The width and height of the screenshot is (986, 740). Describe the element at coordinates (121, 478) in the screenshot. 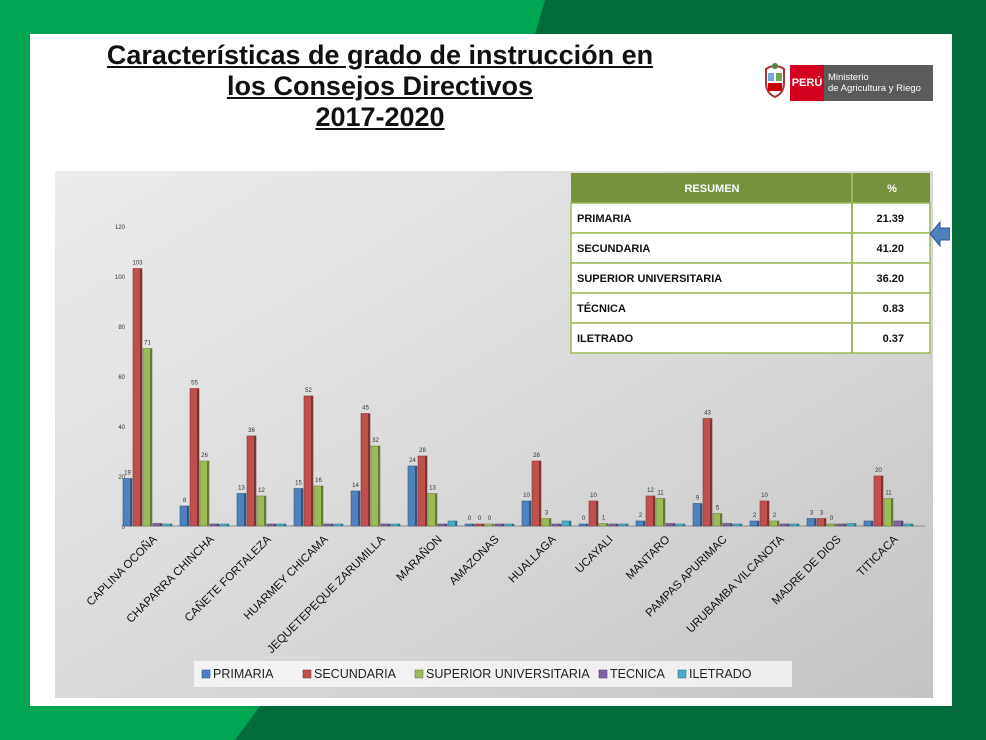

I see `y-tick-label: 20` at that location.